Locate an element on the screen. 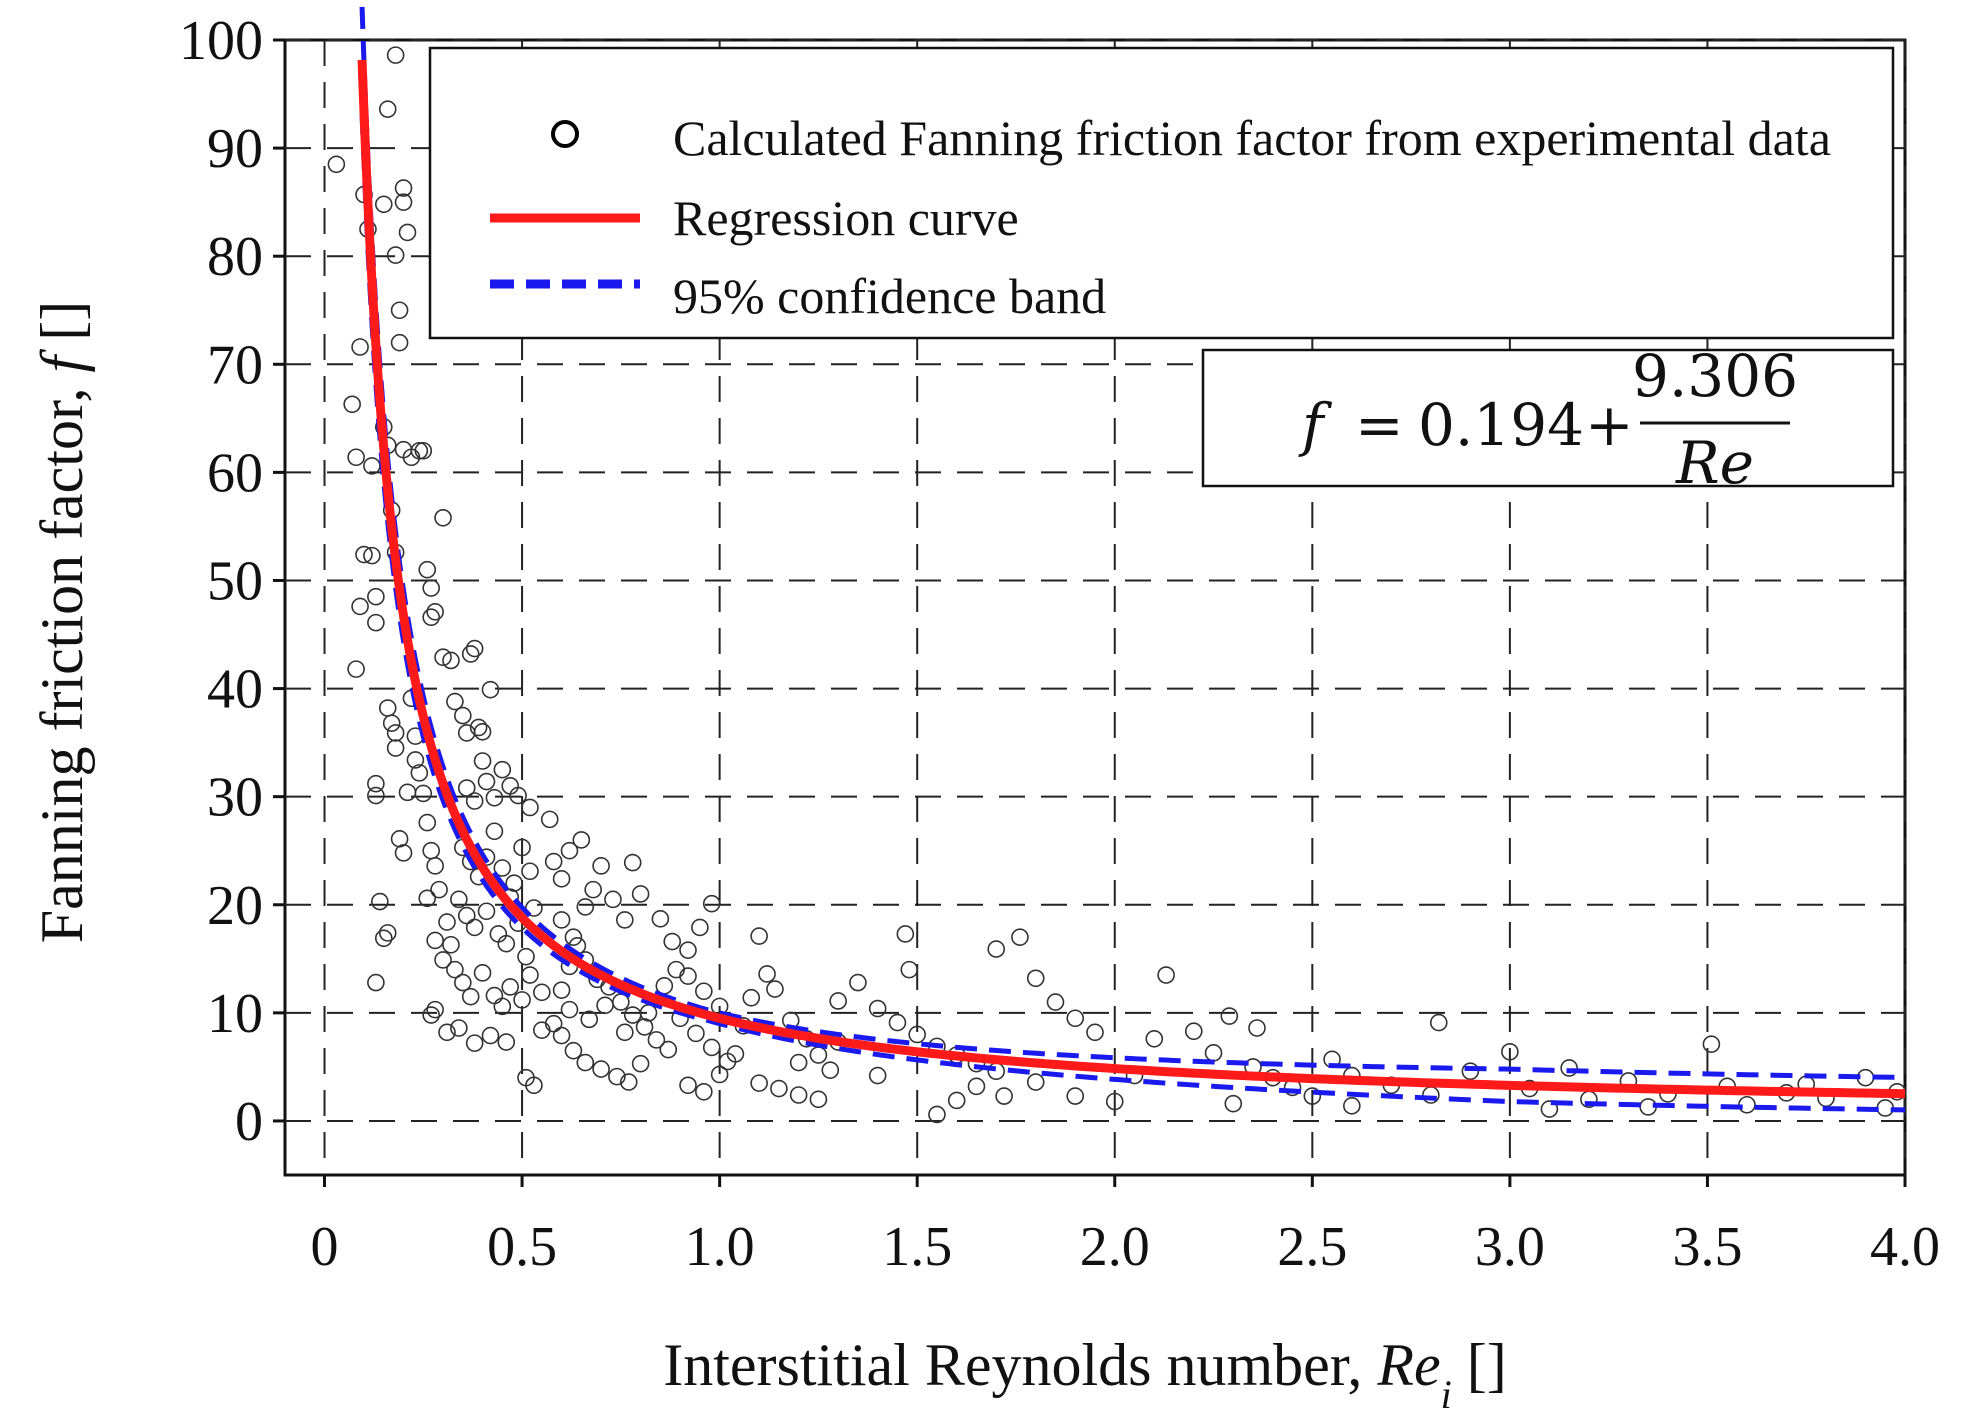 This screenshot has width=1967, height=1419. legend-marker-circle is located at coordinates (565, 134).